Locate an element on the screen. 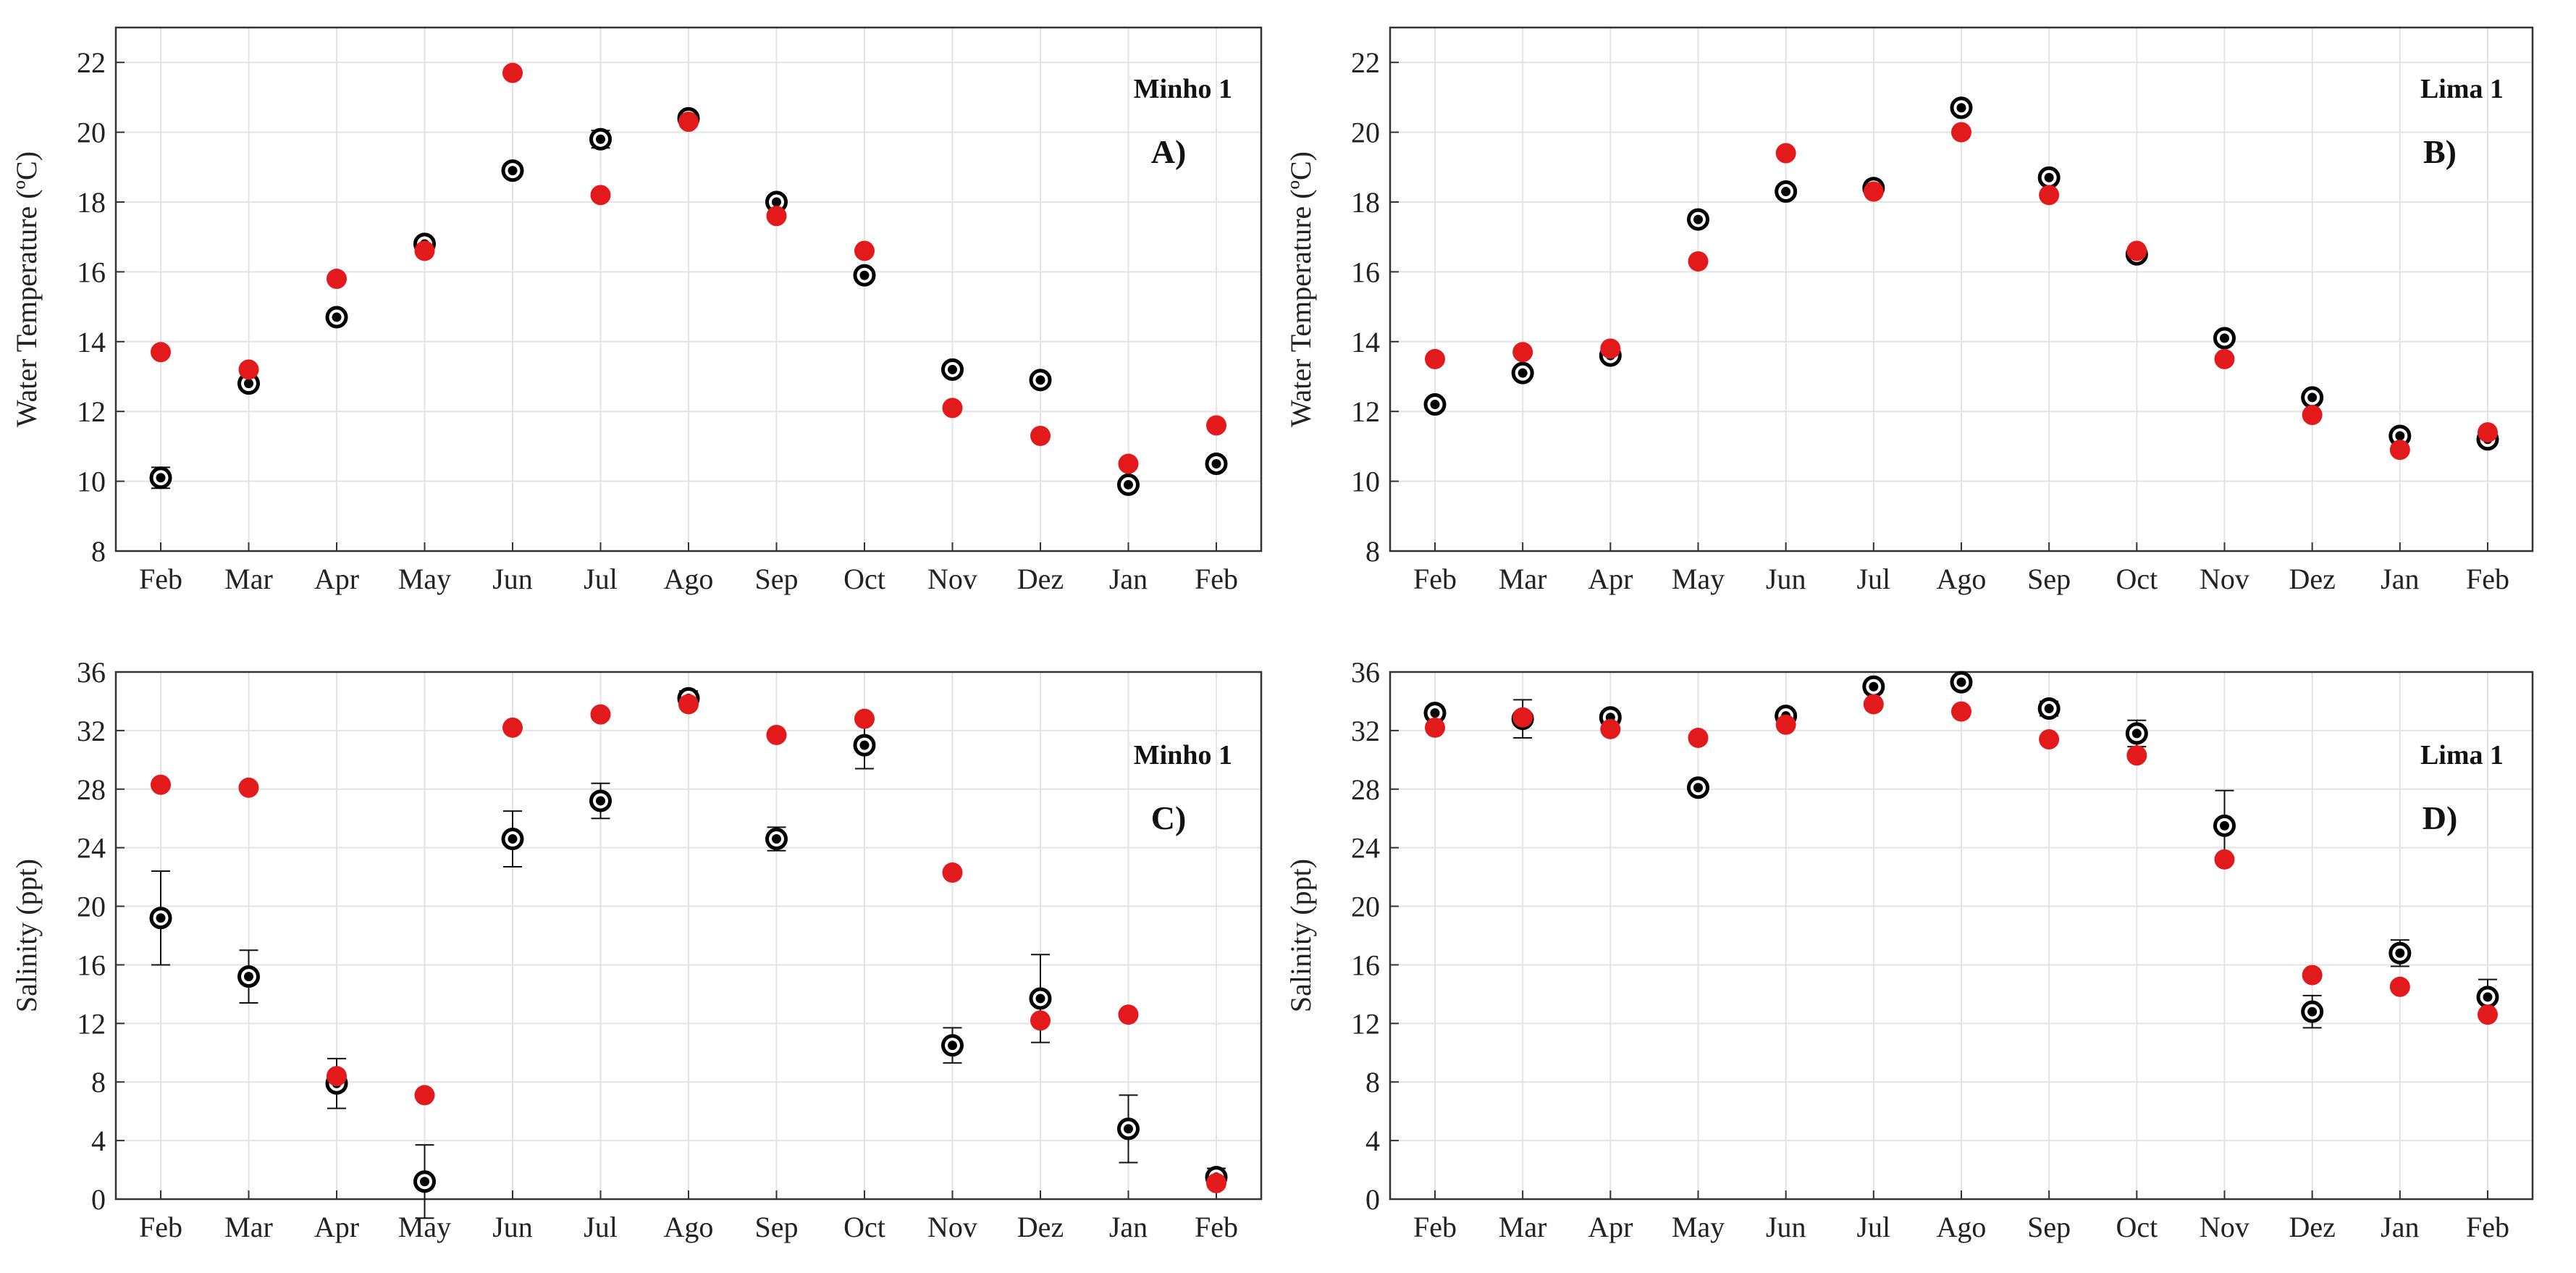 Image resolution: width=2576 pixels, height=1273 pixels. y-axis-title: Salinity (ppt) is located at coordinates (1300, 935).